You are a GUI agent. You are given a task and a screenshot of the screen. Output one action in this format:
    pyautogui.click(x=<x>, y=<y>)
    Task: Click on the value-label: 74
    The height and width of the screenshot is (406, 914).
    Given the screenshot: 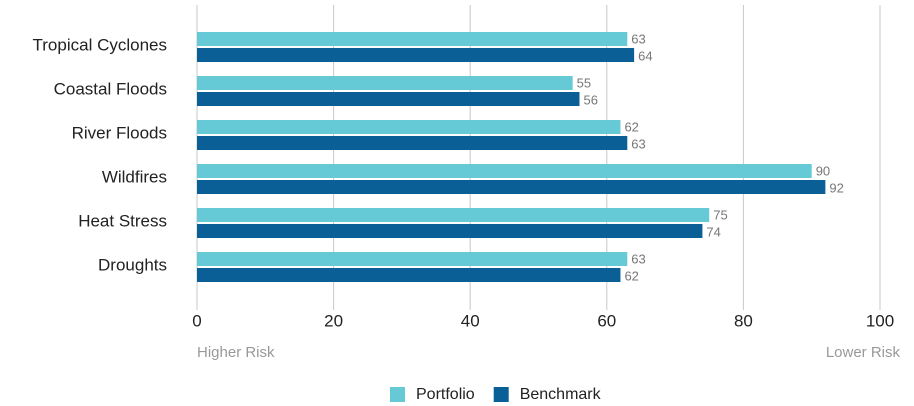 What is the action you would take?
    pyautogui.click(x=713, y=231)
    